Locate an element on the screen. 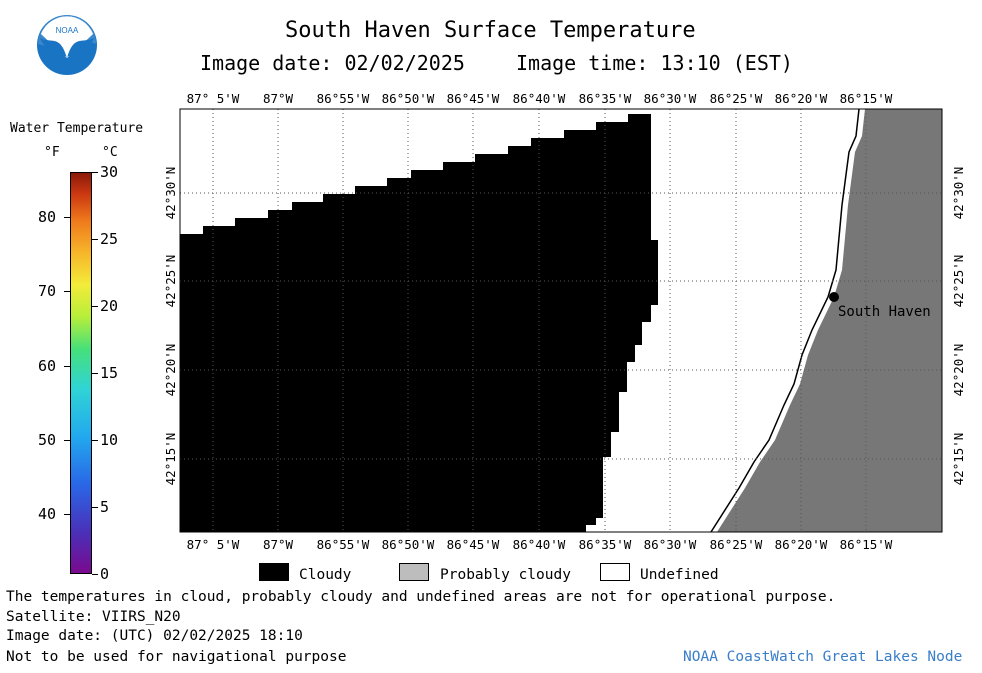 The height and width of the screenshot is (673, 982). logo-text: NOAA is located at coordinates (67, 30).